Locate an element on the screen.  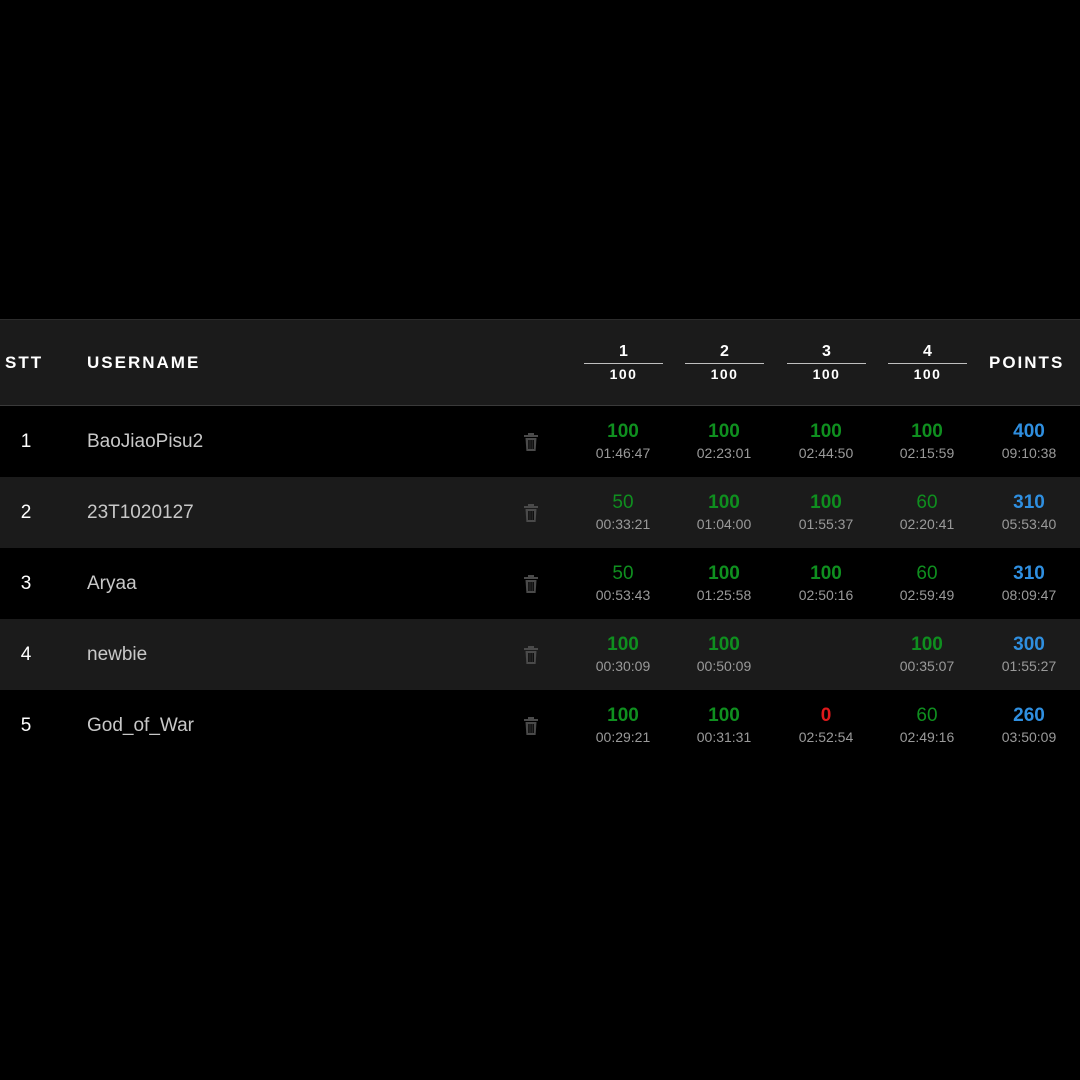
username-cell: newbie is located at coordinates (117, 654).